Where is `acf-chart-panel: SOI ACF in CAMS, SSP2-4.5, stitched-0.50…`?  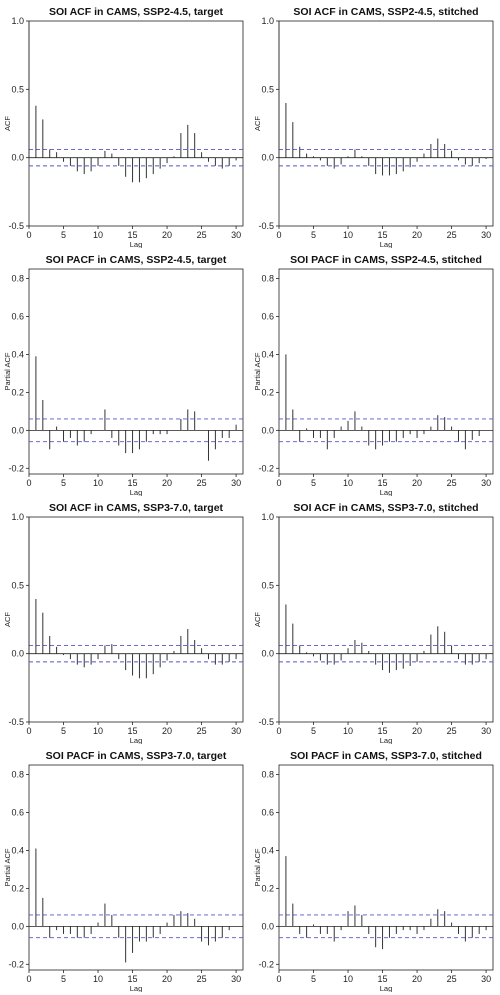
acf-chart-panel: SOI ACF in CAMS, SSP2-4.5, stitched-0.50… is located at coordinates (373, 127).